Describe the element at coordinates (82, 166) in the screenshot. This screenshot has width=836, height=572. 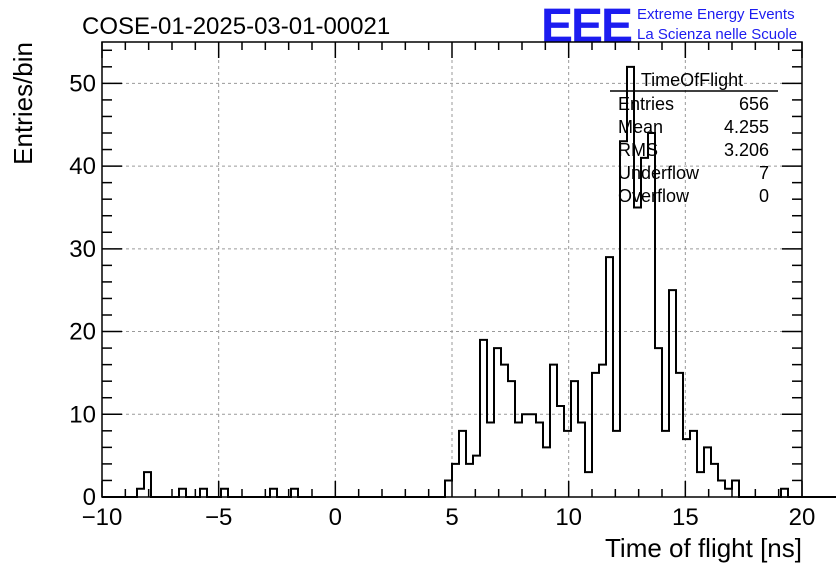
I see `y-tick-label: 40` at that location.